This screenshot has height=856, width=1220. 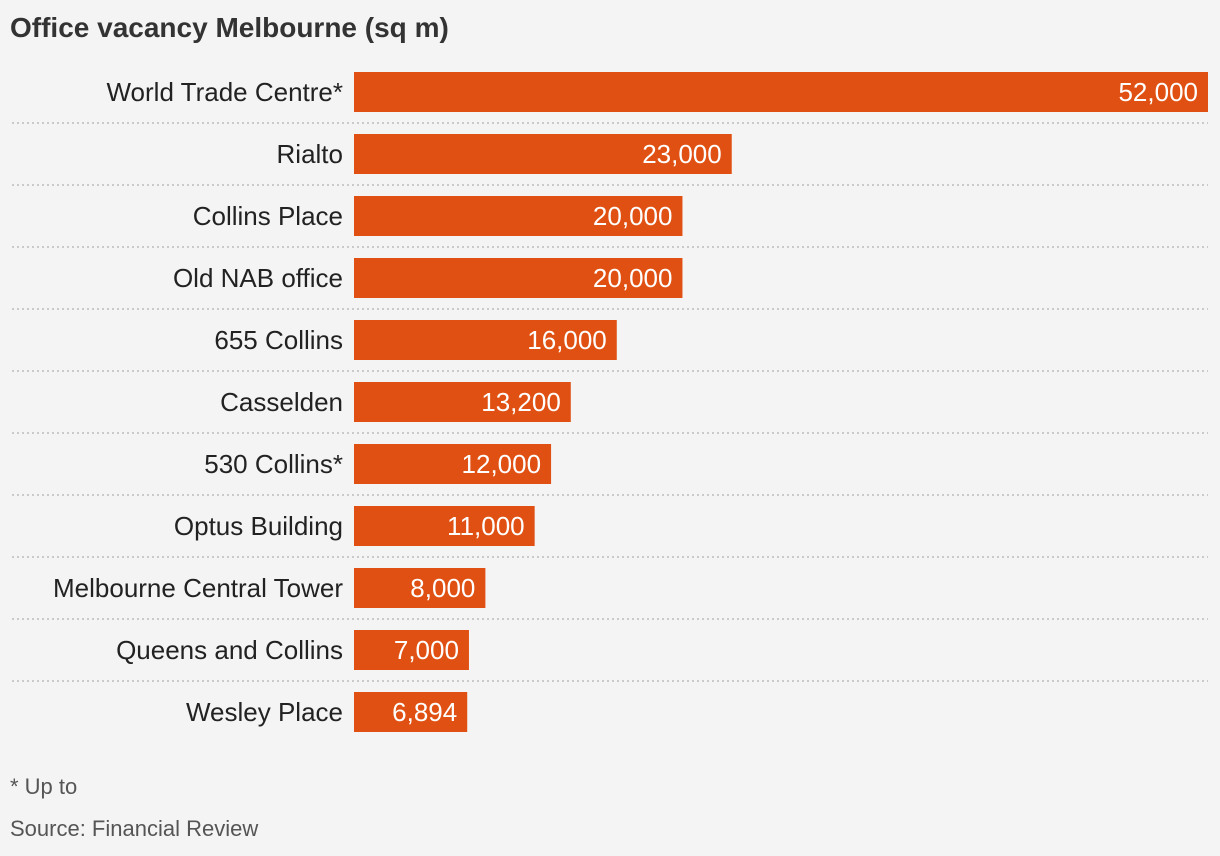 I want to click on bar-row: World Trade Centre* 52,000, so click(x=610, y=98).